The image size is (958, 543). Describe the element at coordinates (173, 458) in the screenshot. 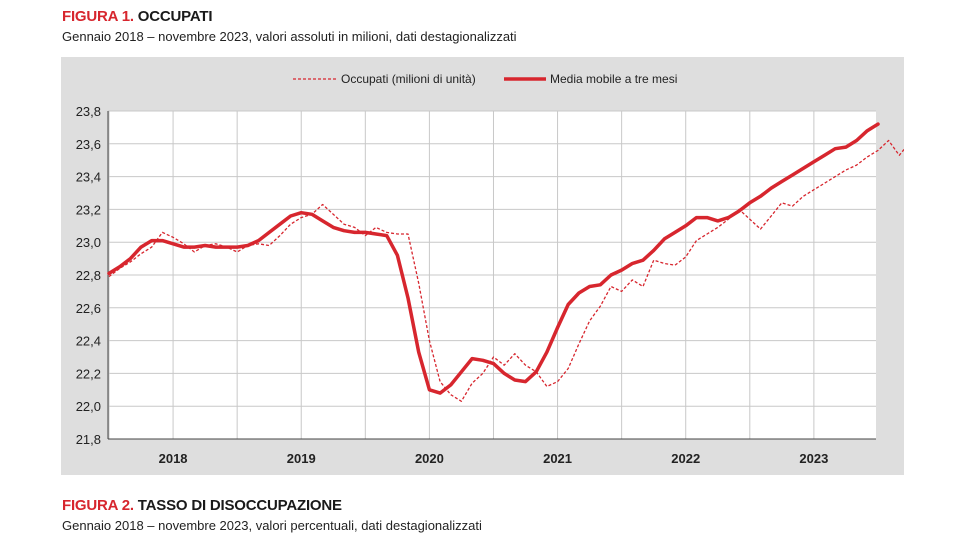

I see `x-year-label: 2018` at that location.